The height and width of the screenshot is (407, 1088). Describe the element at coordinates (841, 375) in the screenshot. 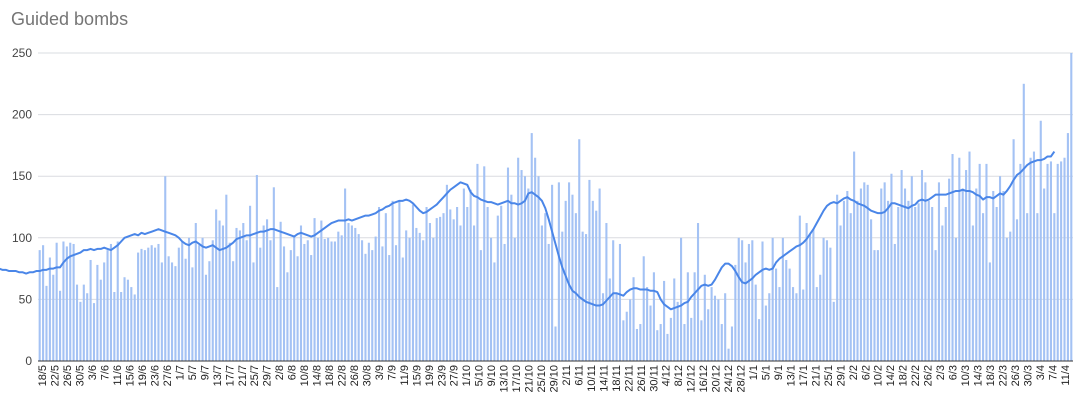

I see `x-tick-label: 29/1` at that location.